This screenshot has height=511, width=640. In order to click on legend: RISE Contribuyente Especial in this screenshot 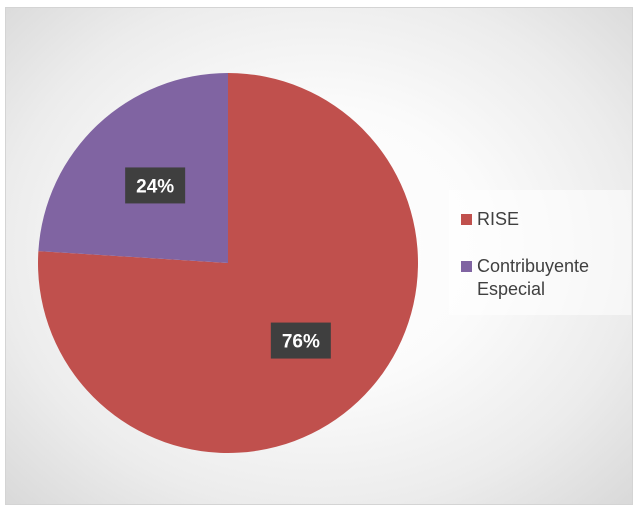, I will do `click(540, 252)`.